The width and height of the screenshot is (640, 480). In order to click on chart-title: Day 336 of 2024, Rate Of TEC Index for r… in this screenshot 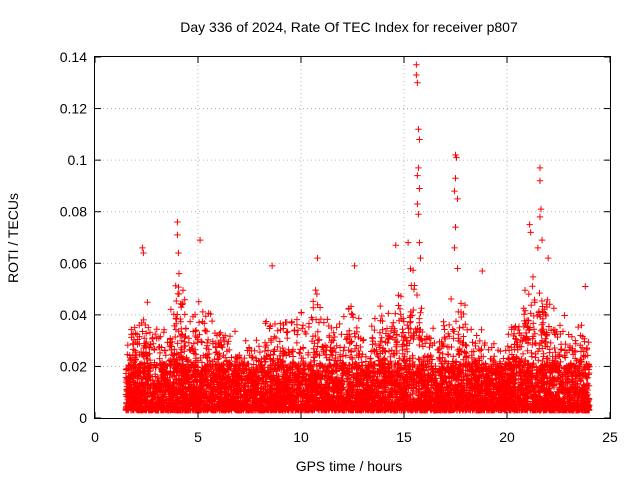, I will do `click(349, 27)`.